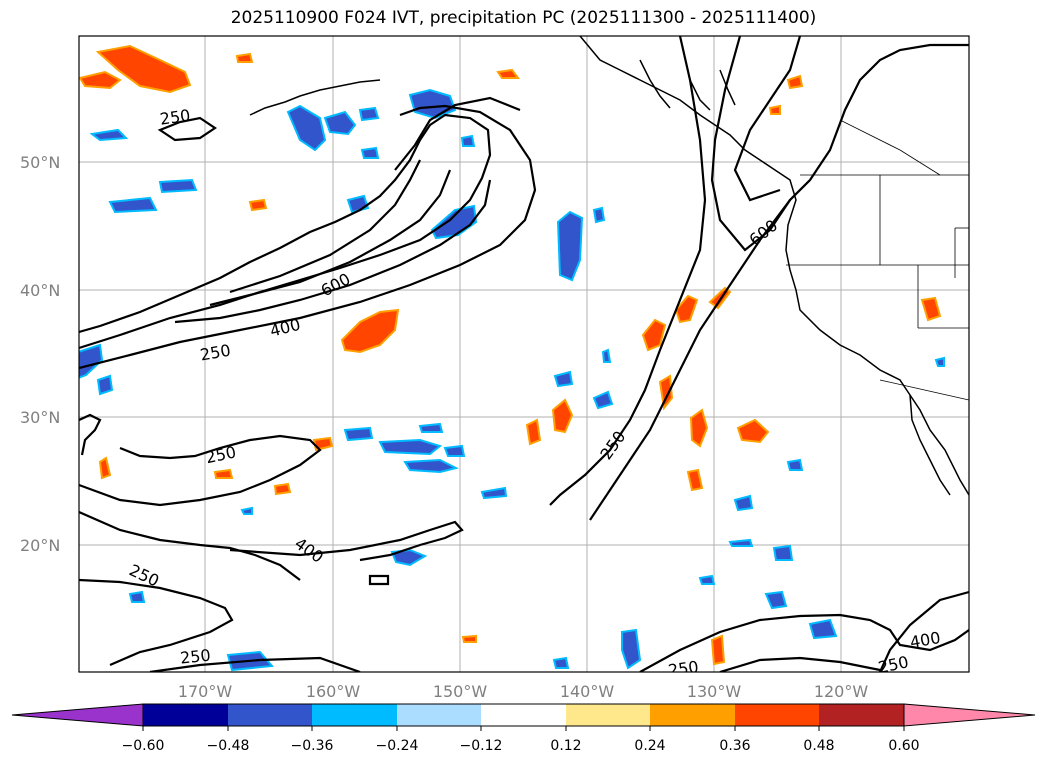 This screenshot has width=1047, height=765. Describe the element at coordinates (714, 691) in the screenshot. I see `lon-label: 130°W` at that location.